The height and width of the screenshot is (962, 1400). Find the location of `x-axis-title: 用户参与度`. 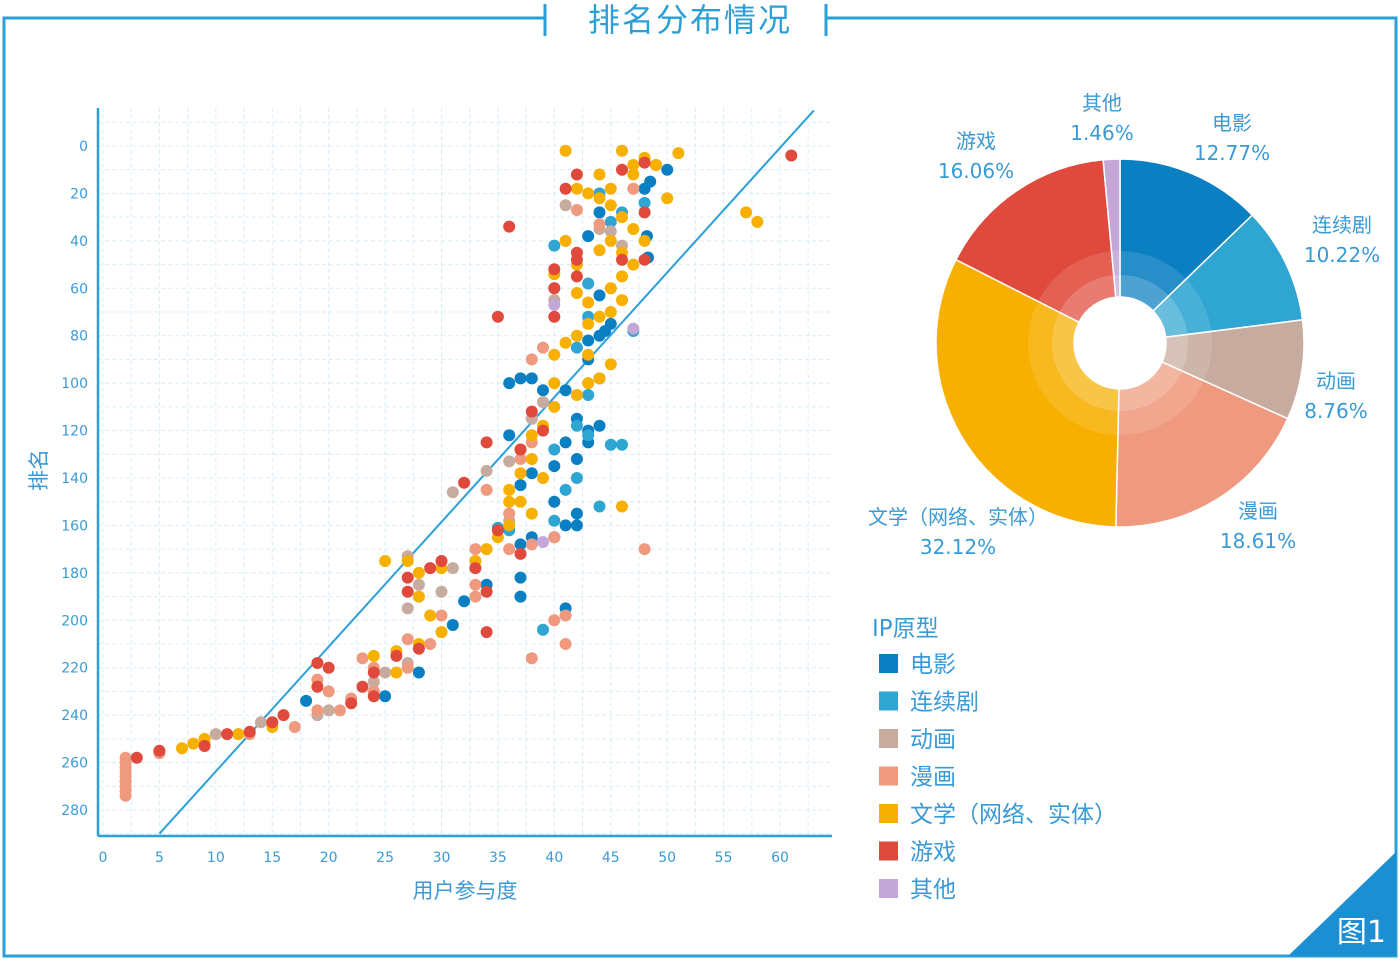

x-axis-title: 用户参与度 is located at coordinates (465, 891).